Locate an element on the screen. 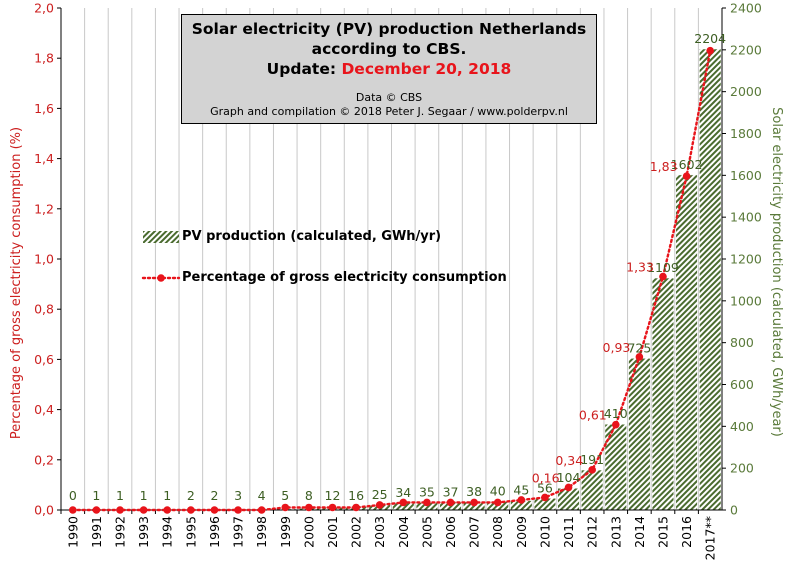  x-tick-label: 2007 is located at coordinates (474, 532).